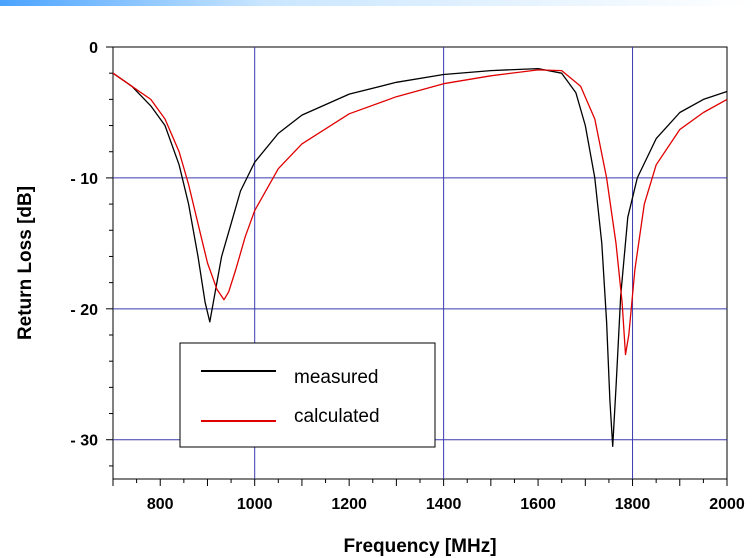 This screenshot has height=558, width=753. What do you see at coordinates (93, 48) in the screenshot?
I see `y-tick-label: 0` at bounding box center [93, 48].